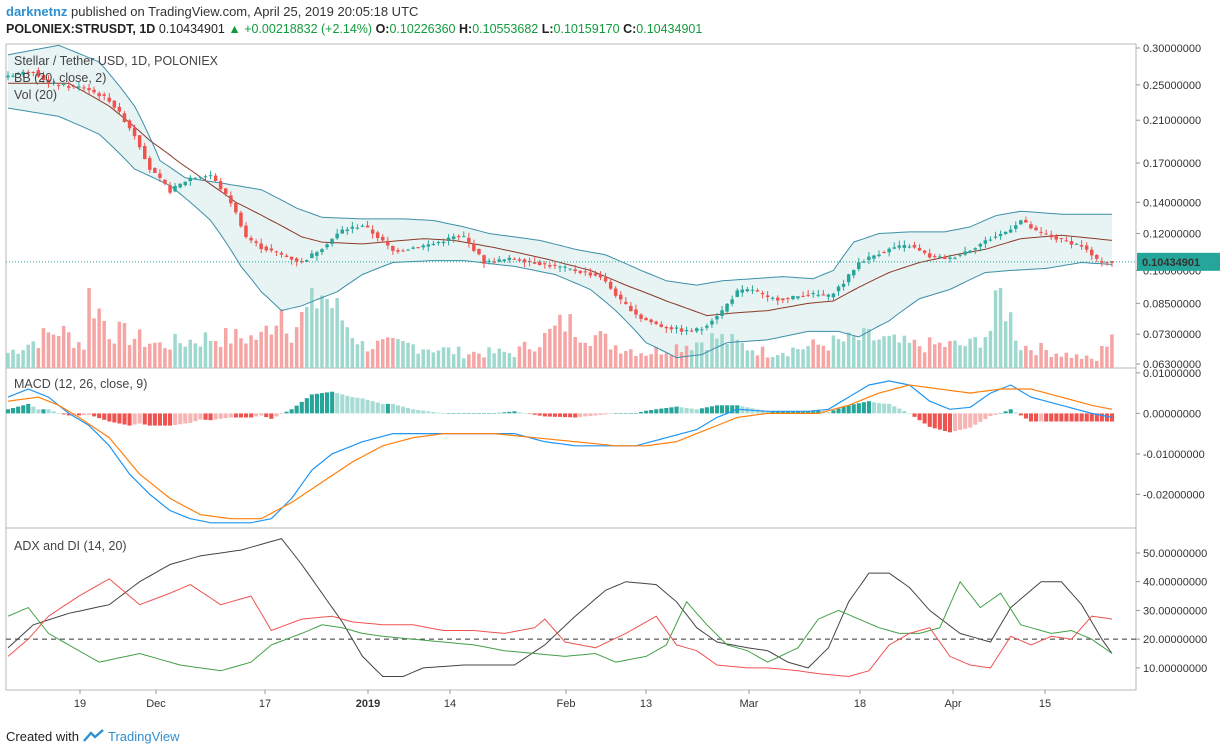 The width and height of the screenshot is (1222, 754). I want to click on vol-indicator-label: Vol (20), so click(35, 95).